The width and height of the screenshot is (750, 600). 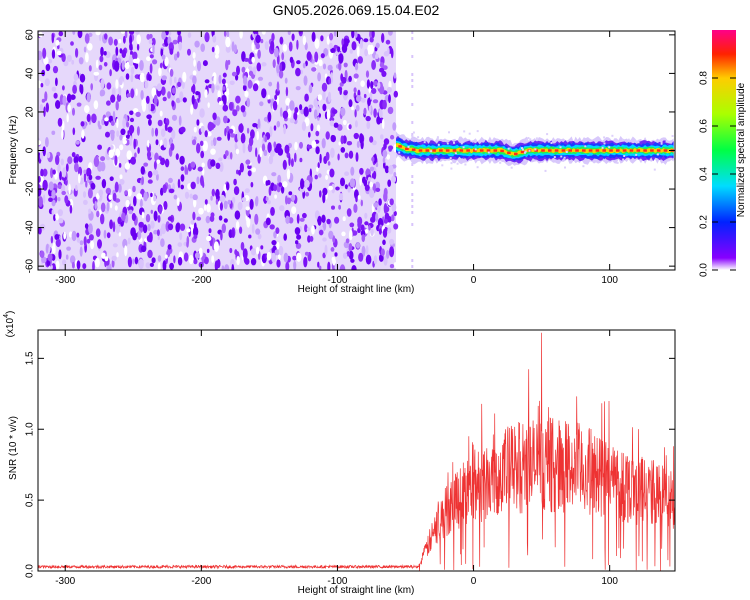 I want to click on x-tick-label: -200, so click(x=201, y=581).